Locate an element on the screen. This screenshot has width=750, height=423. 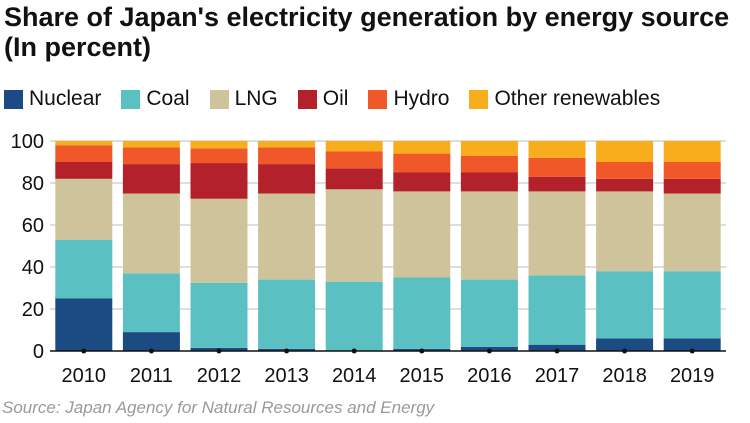
y-tick-label: 60 is located at coordinates (33, 226).